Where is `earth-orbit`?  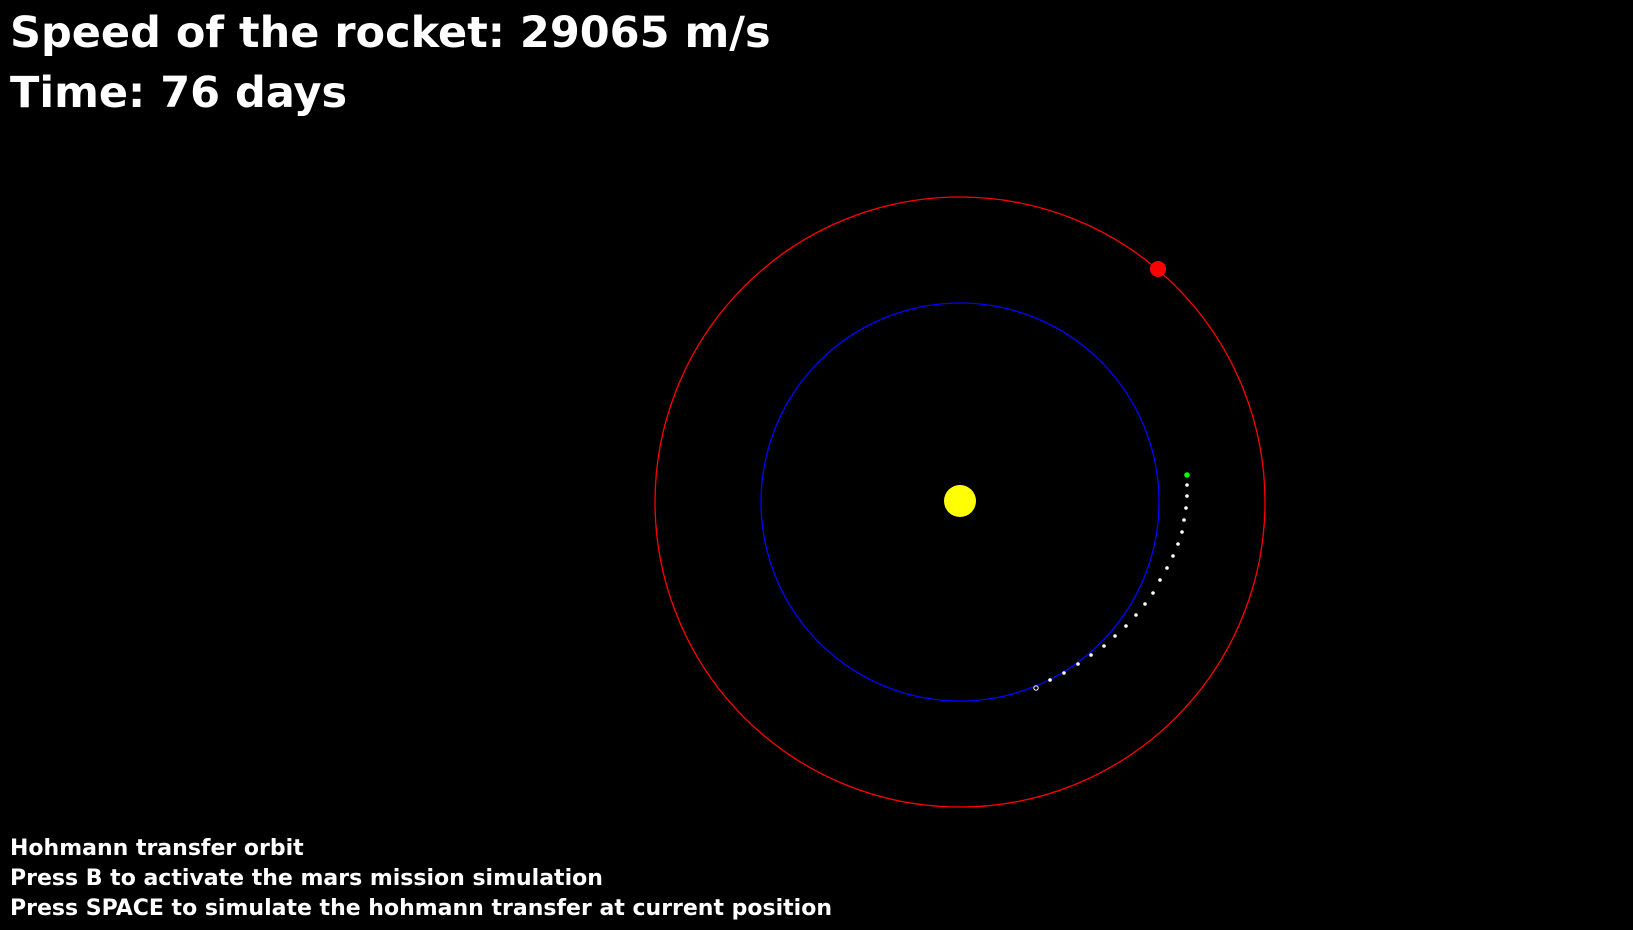
earth-orbit is located at coordinates (960, 502).